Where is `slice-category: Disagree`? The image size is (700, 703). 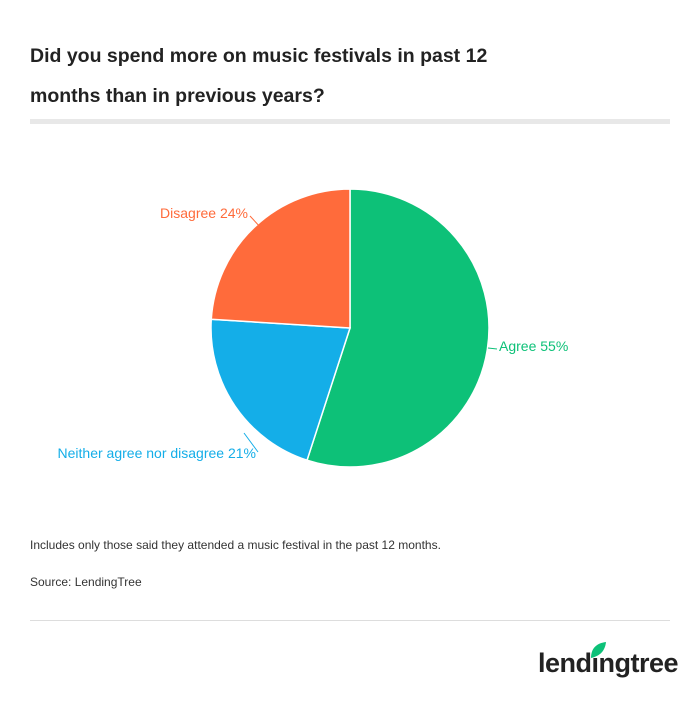
slice-category: Disagree is located at coordinates (188, 213).